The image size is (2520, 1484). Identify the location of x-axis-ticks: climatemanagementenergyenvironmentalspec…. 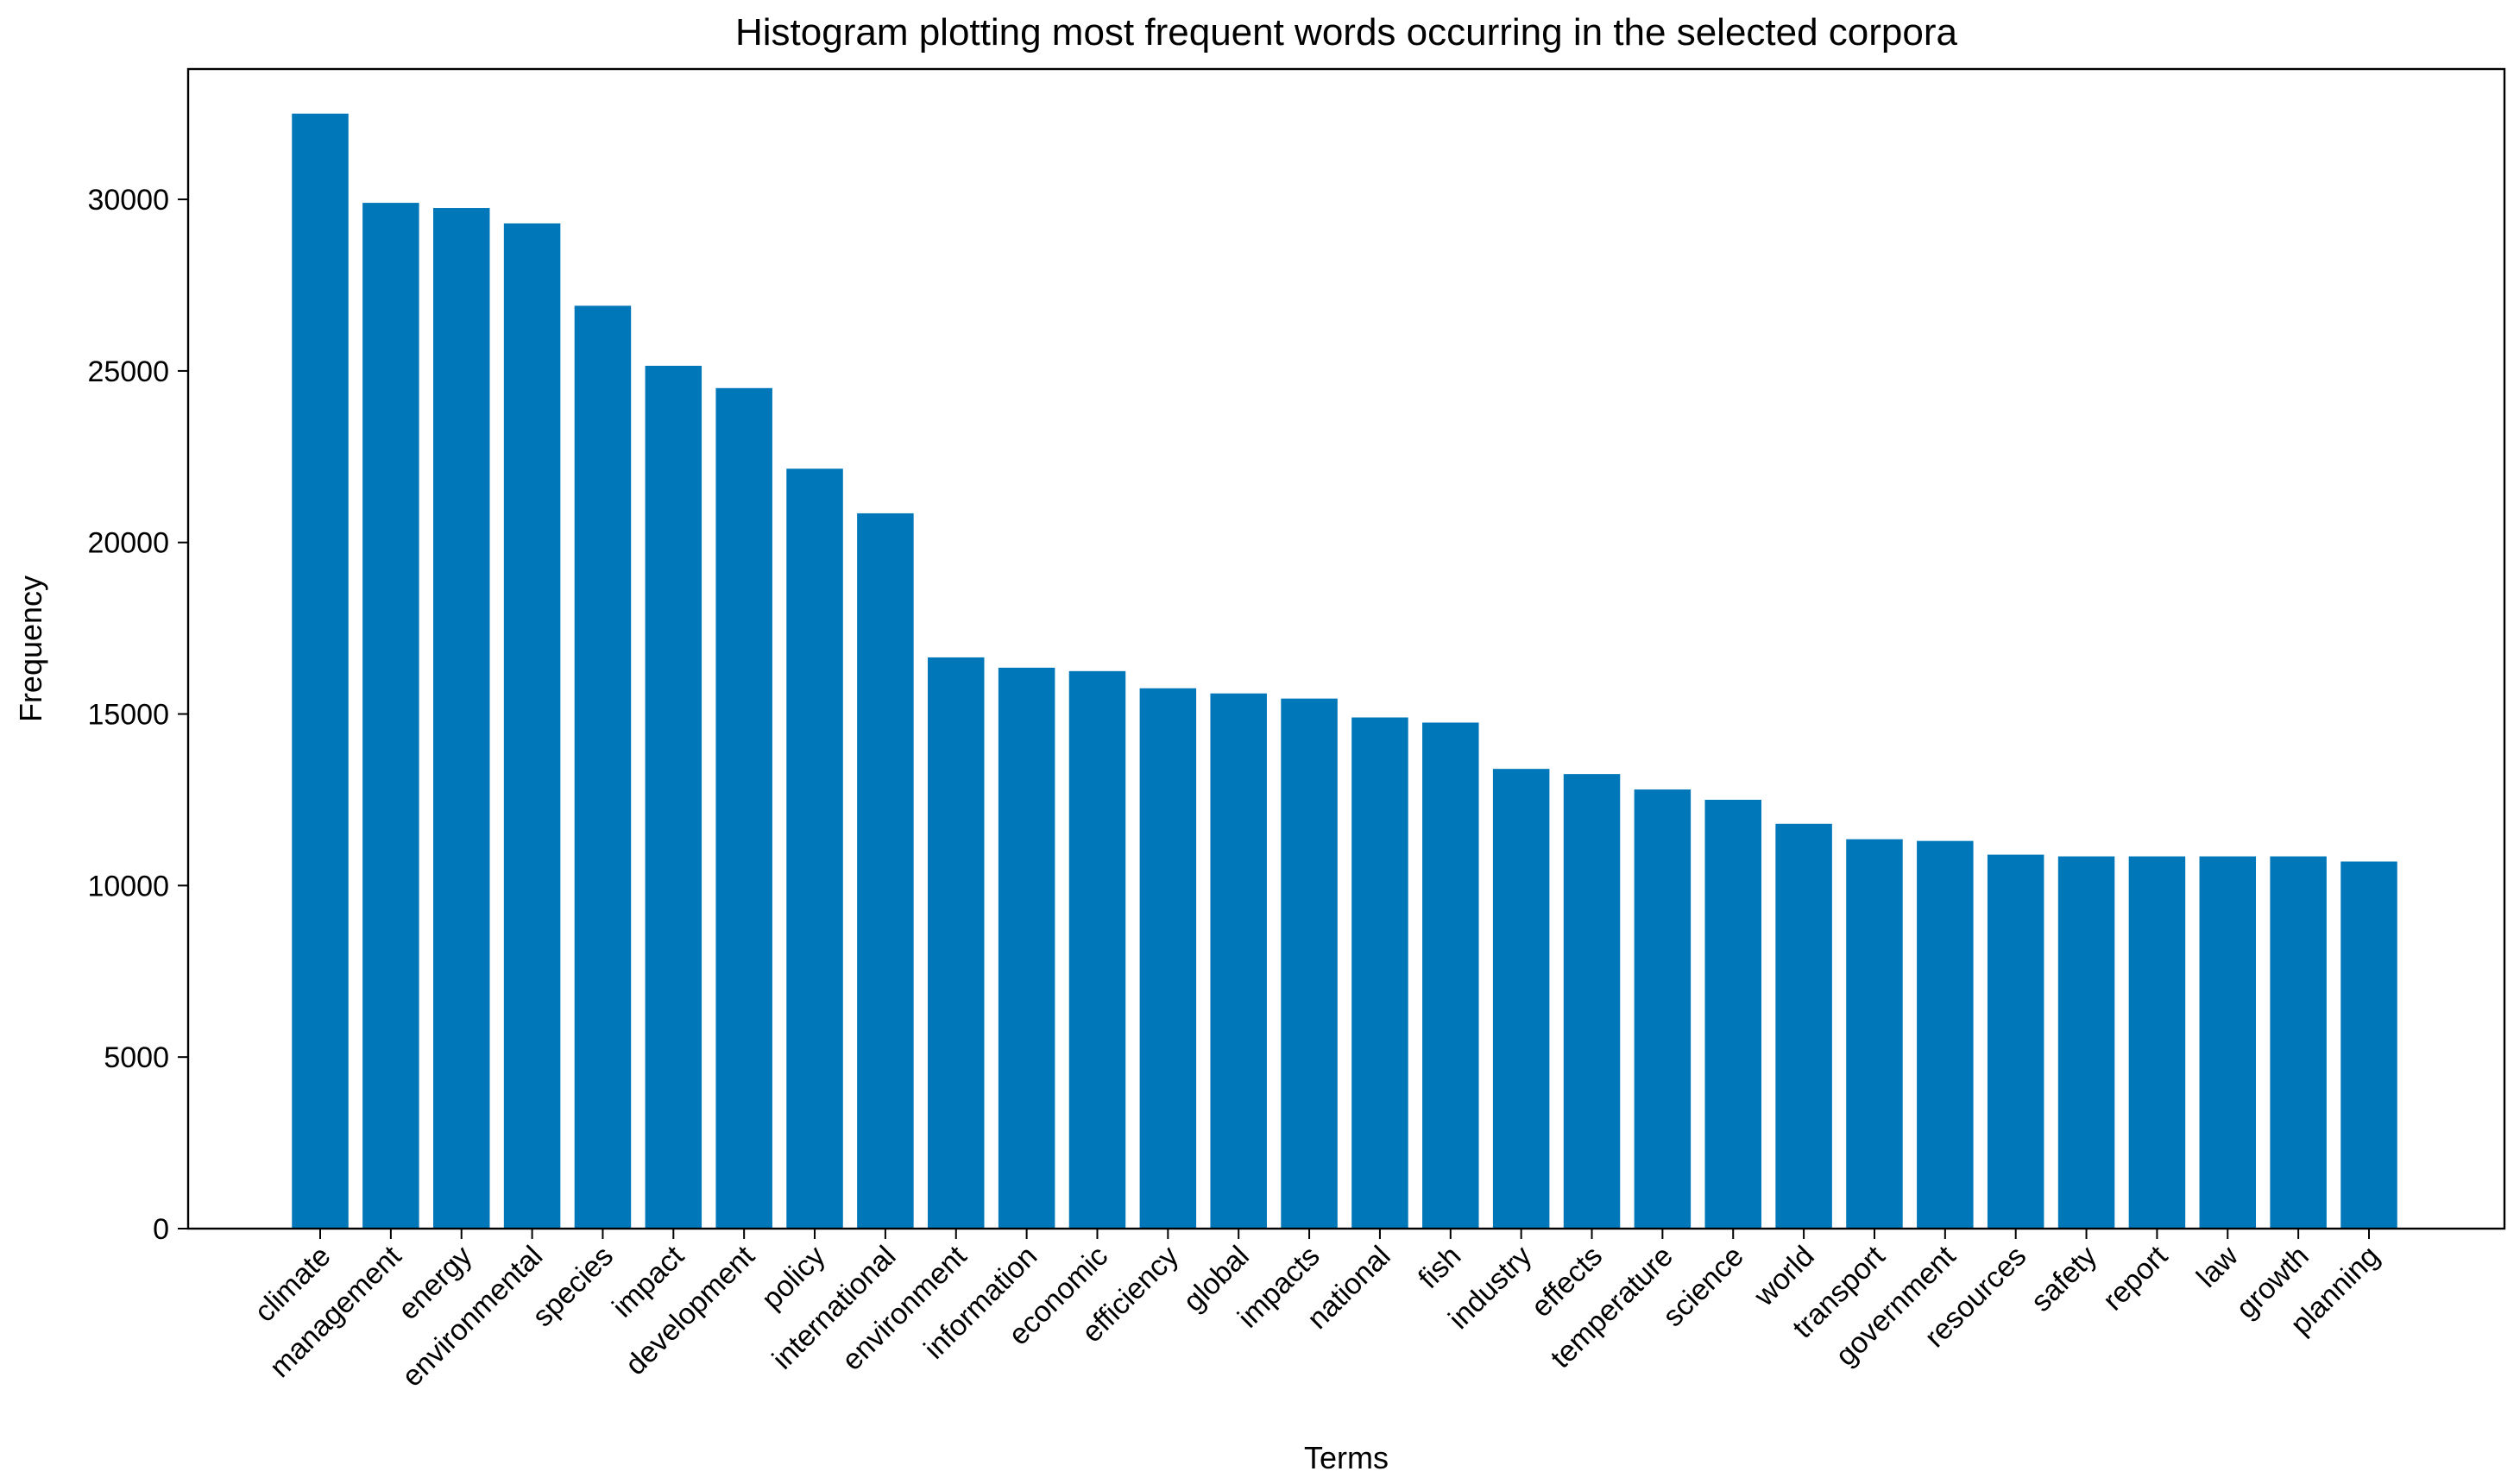
(1318, 1311).